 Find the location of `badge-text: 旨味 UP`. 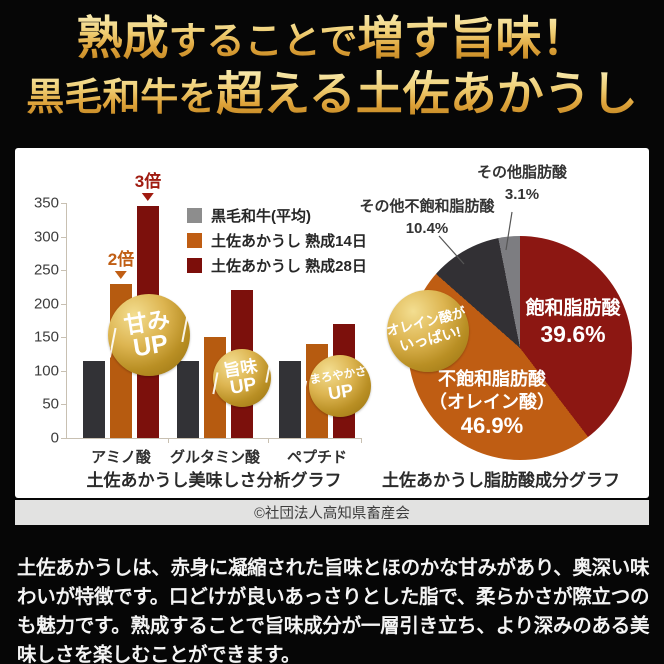

badge-text: 旨味 UP is located at coordinates (242, 377).